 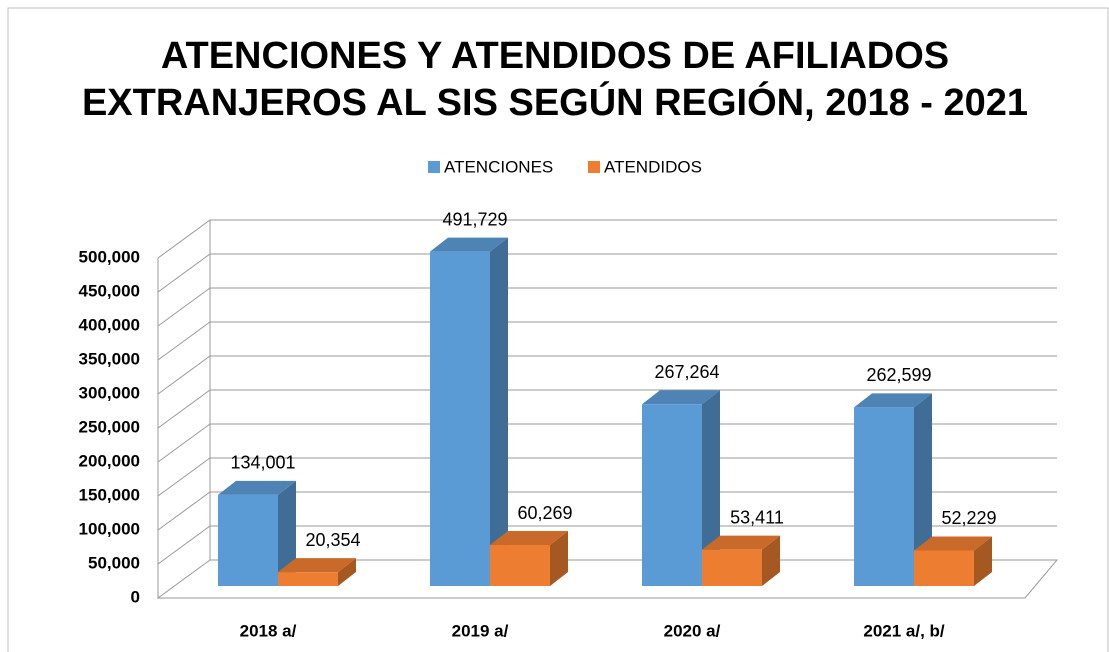 What do you see at coordinates (904, 630) in the screenshot?
I see `x-tick-label: 2021 a/, b/` at bounding box center [904, 630].